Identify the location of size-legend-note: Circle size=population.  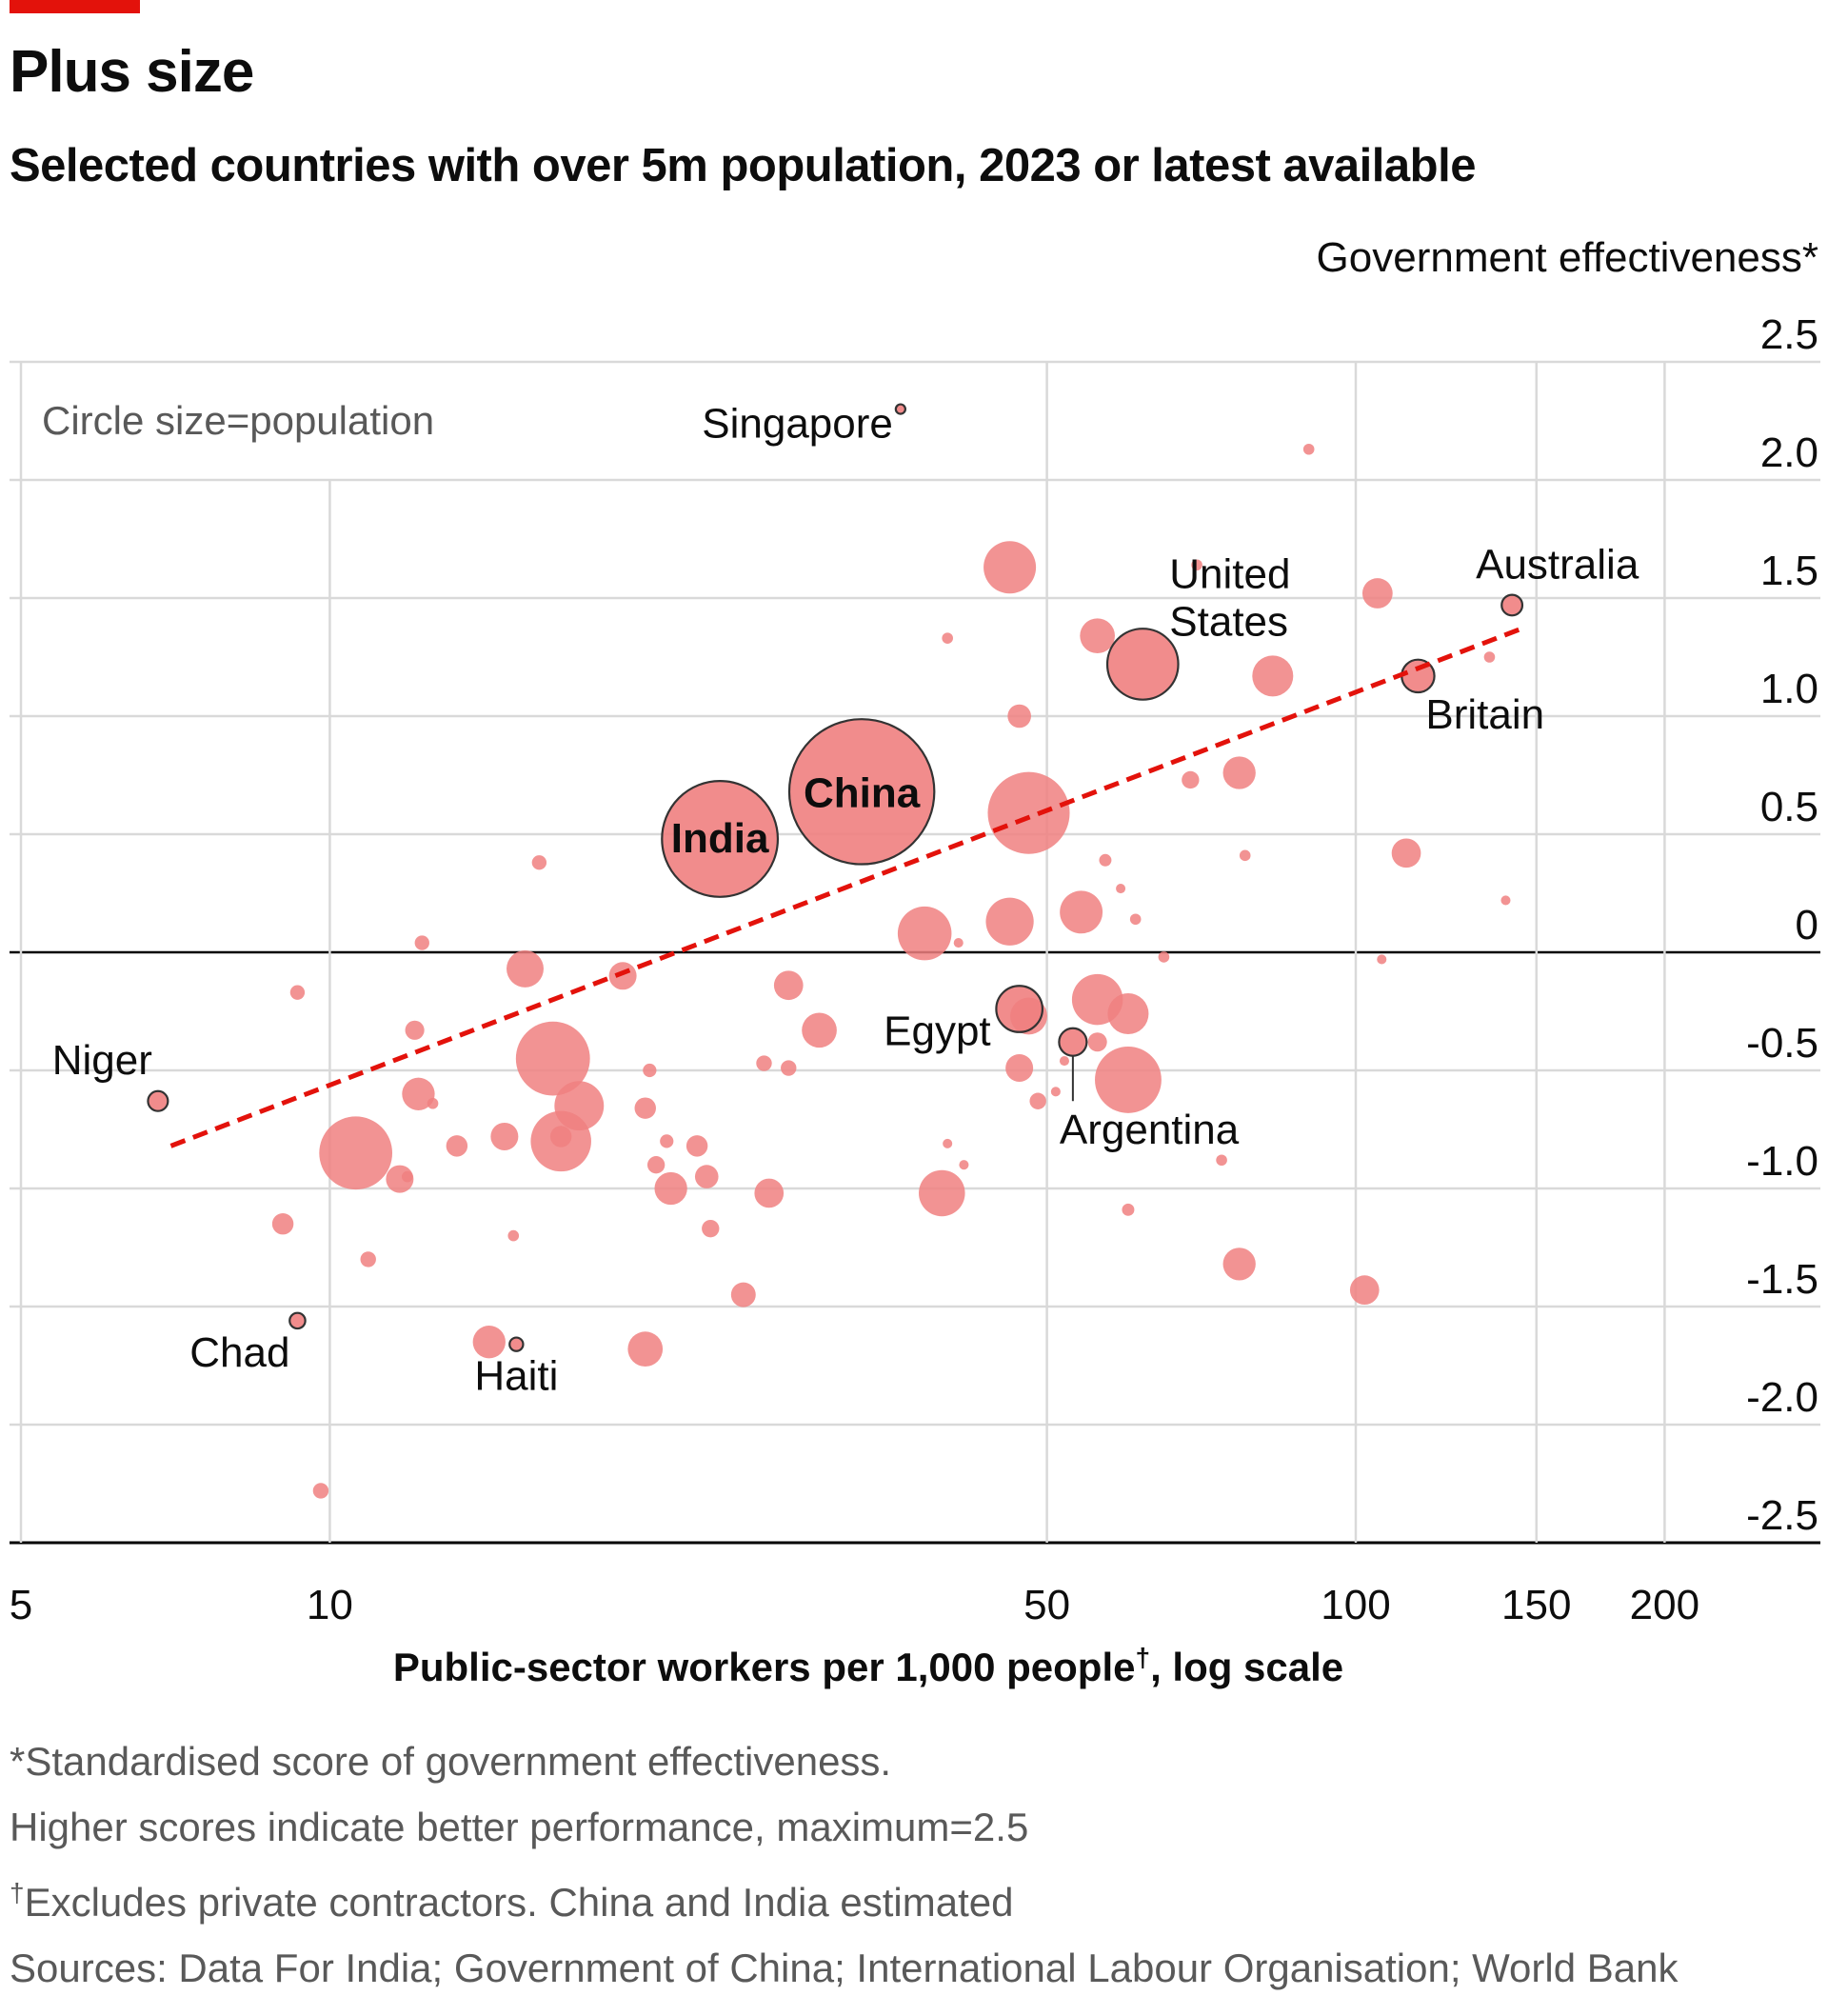
(238, 420).